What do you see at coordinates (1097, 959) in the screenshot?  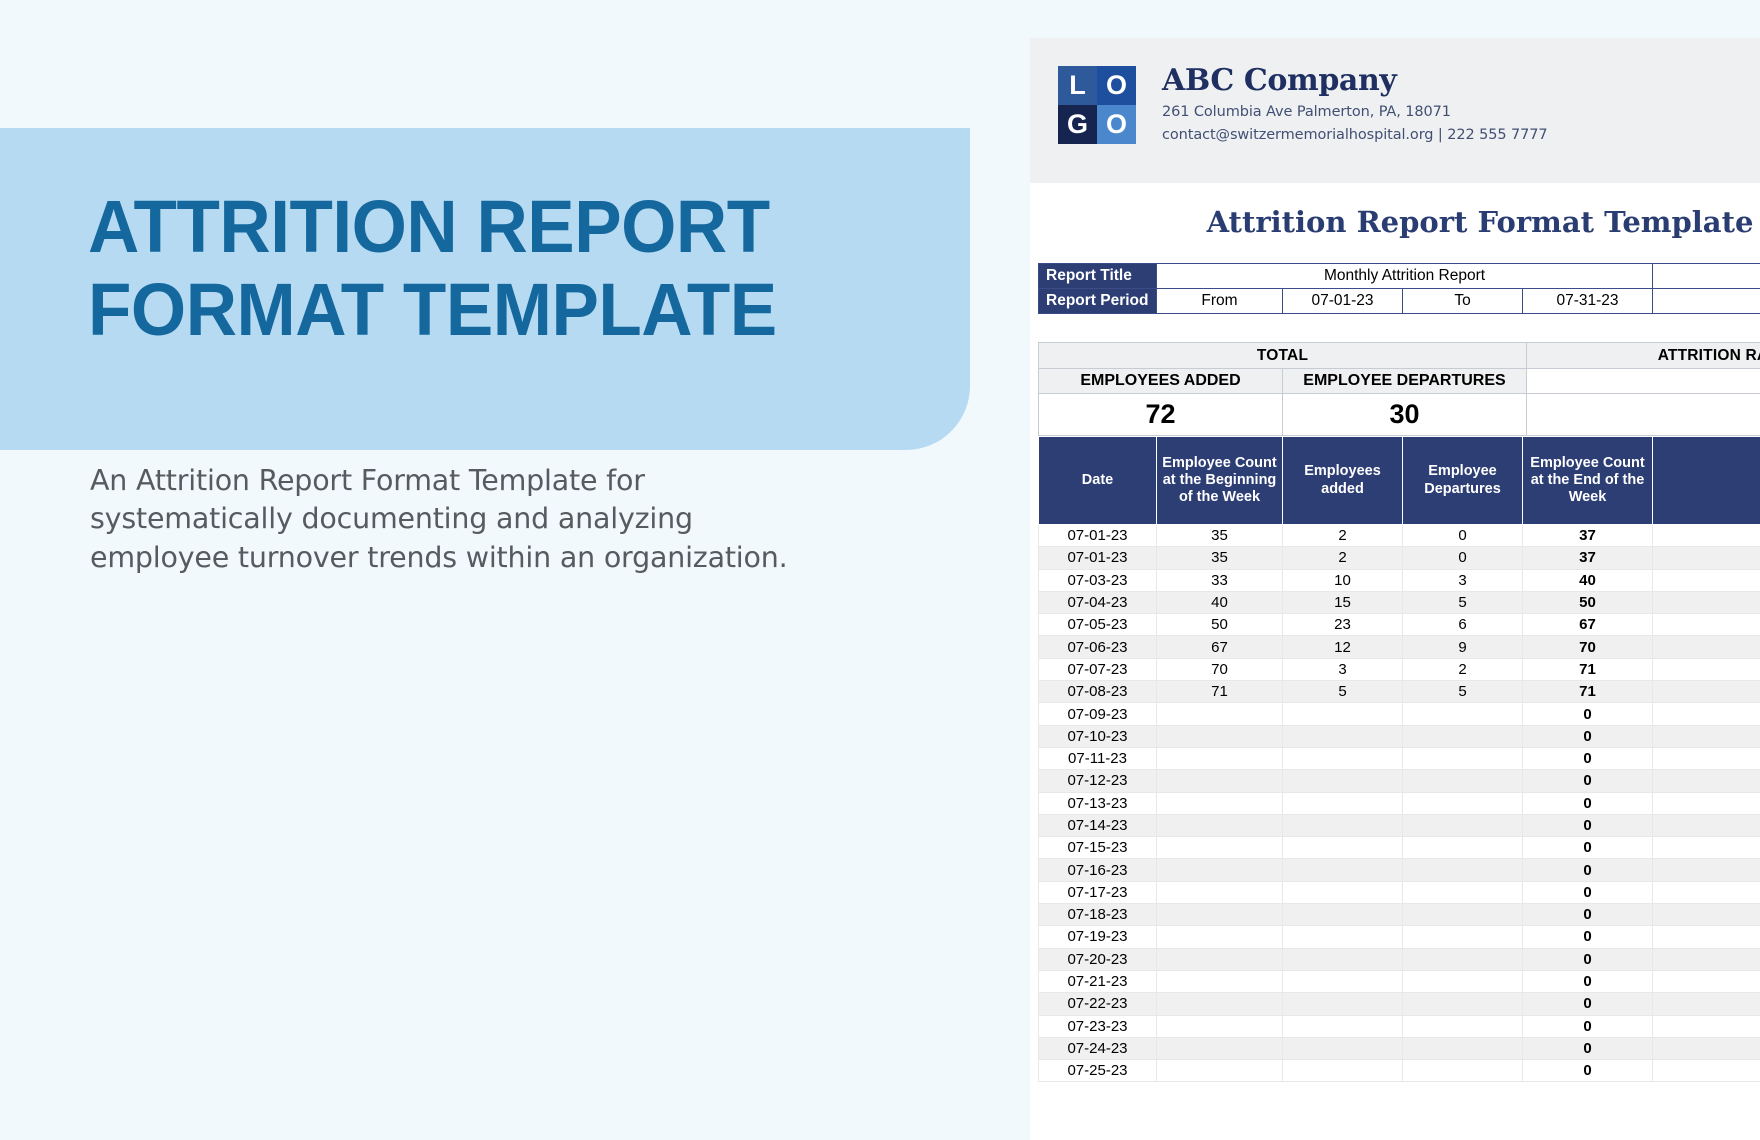 I see `cell-date: 07-20-23` at bounding box center [1097, 959].